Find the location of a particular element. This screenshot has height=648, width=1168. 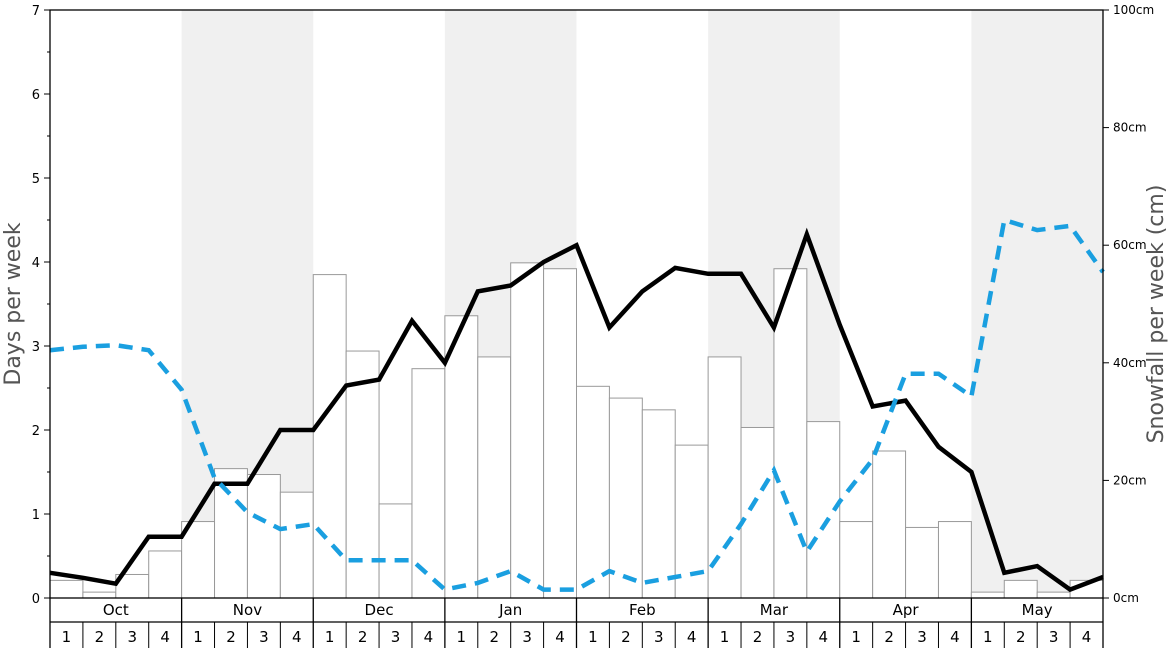

right-axis: 0cm 20cm 40cm 60cm 80cm 100cm is located at coordinates (1128, 304).